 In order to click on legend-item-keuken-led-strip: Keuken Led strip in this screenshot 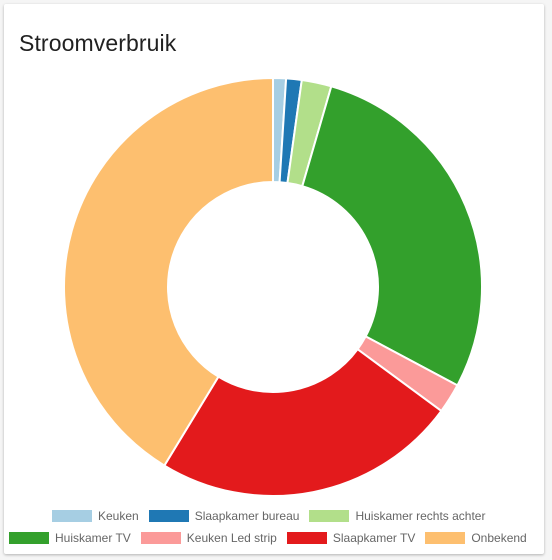, I will do `click(208, 538)`.